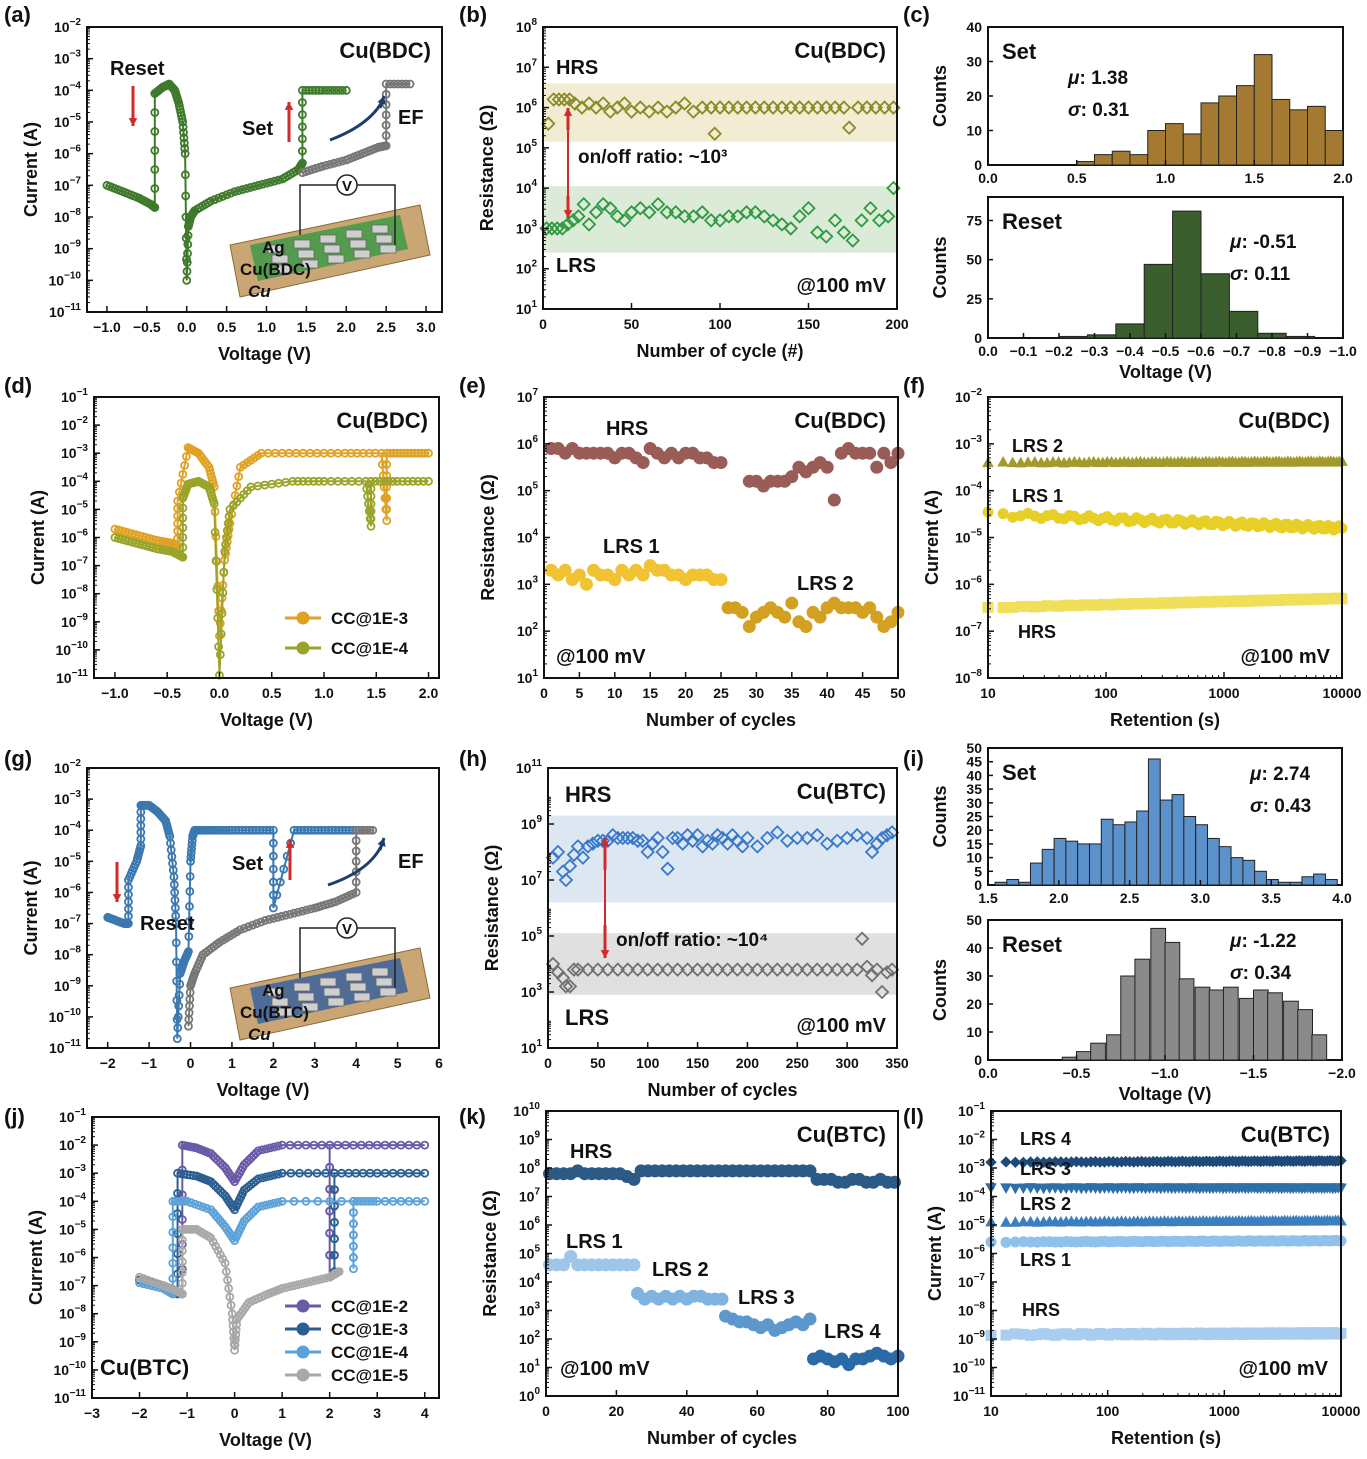  Describe the element at coordinates (587, 1017) in the screenshot. I see `annotation-lrs: LRS` at that location.